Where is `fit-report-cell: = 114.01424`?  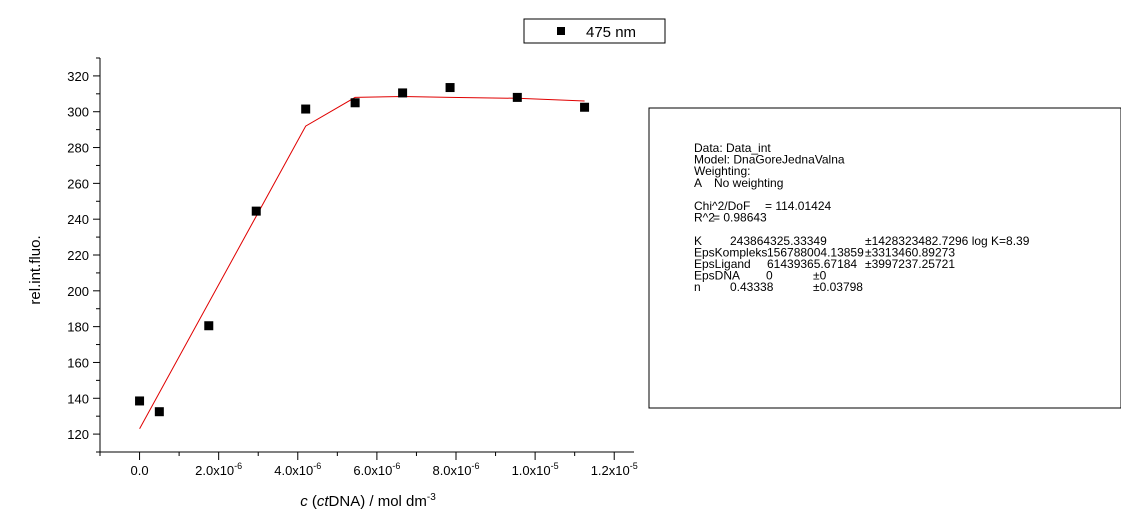
fit-report-cell: = 114.01424 is located at coordinates (798, 206).